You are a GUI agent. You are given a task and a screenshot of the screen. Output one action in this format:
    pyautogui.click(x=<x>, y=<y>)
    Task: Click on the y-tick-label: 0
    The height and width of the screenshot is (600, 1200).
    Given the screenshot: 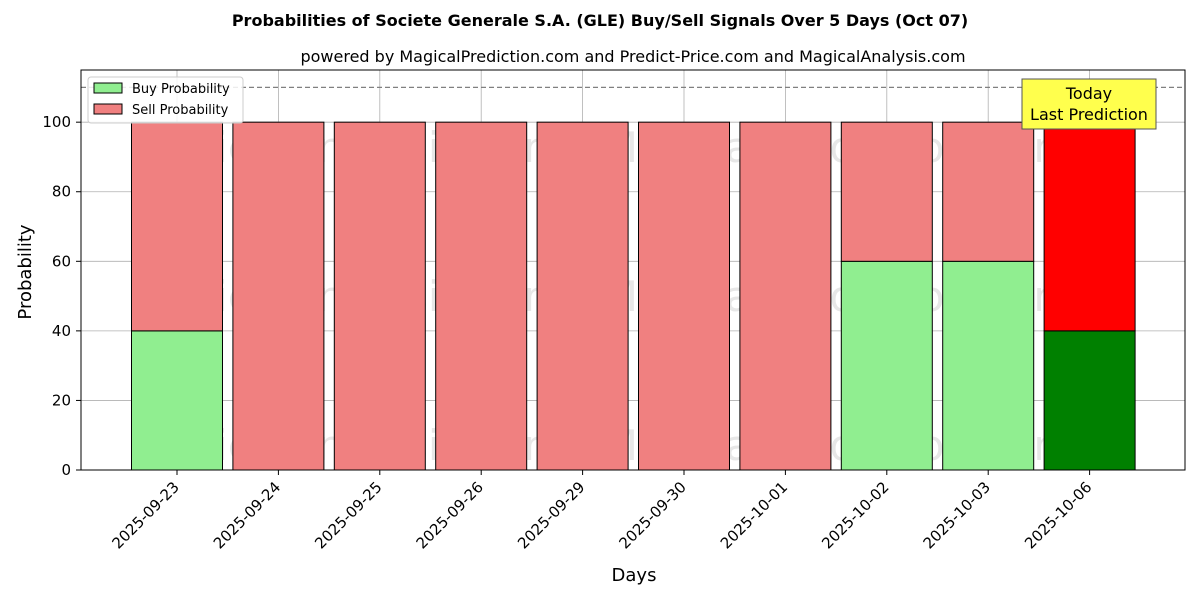 What is the action you would take?
    pyautogui.click(x=66, y=470)
    